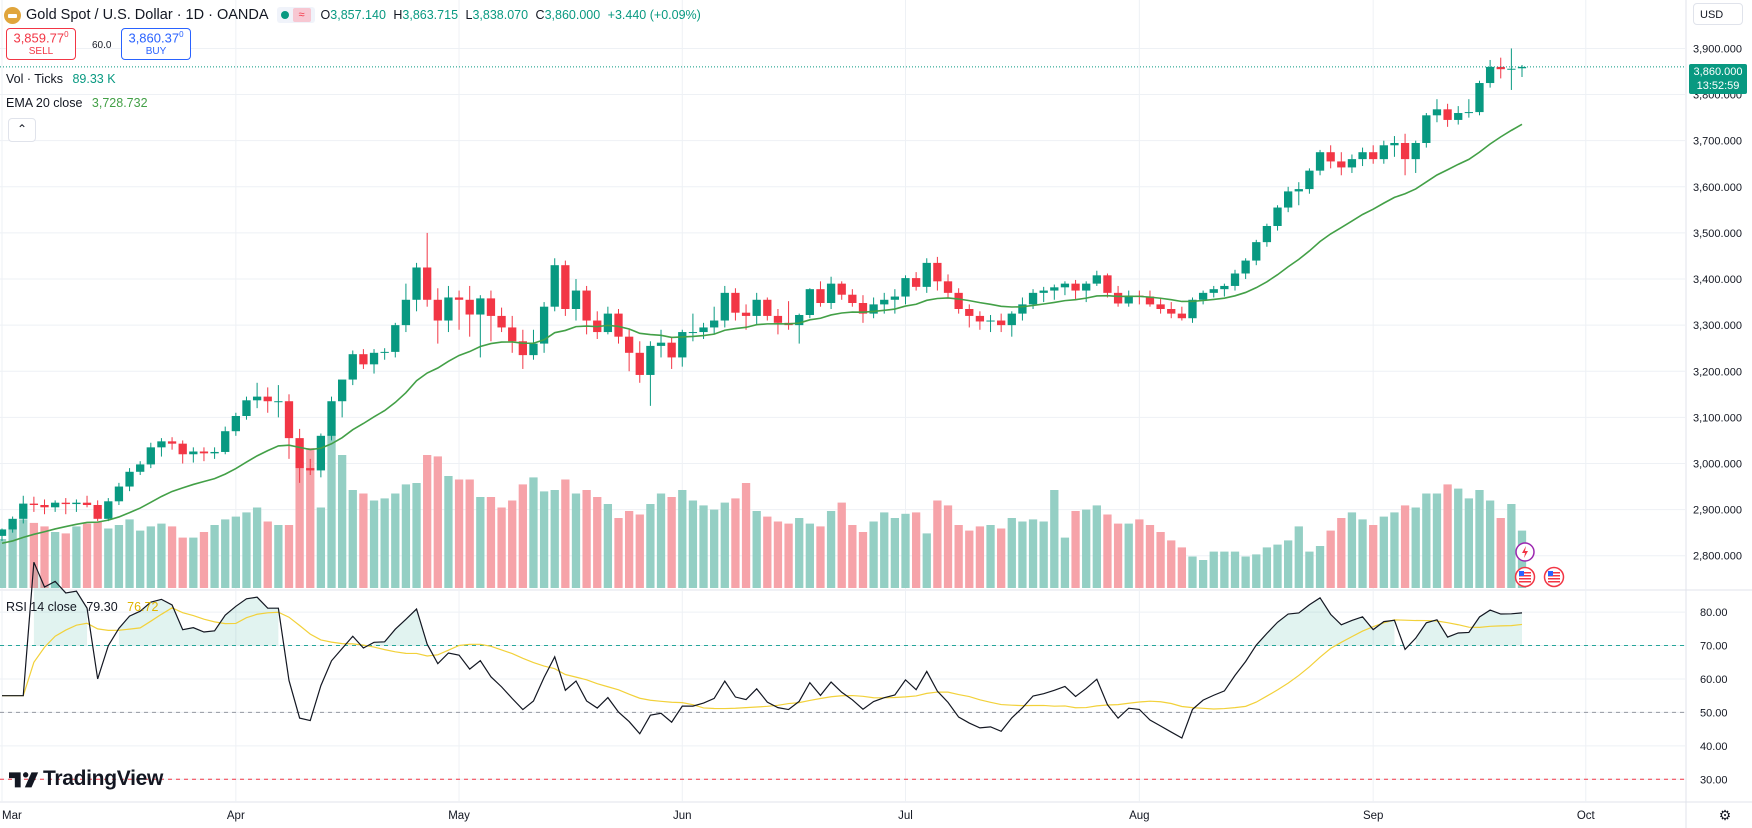  Describe the element at coordinates (1525, 552) in the screenshot. I see `lightning-icon-bolt` at that location.